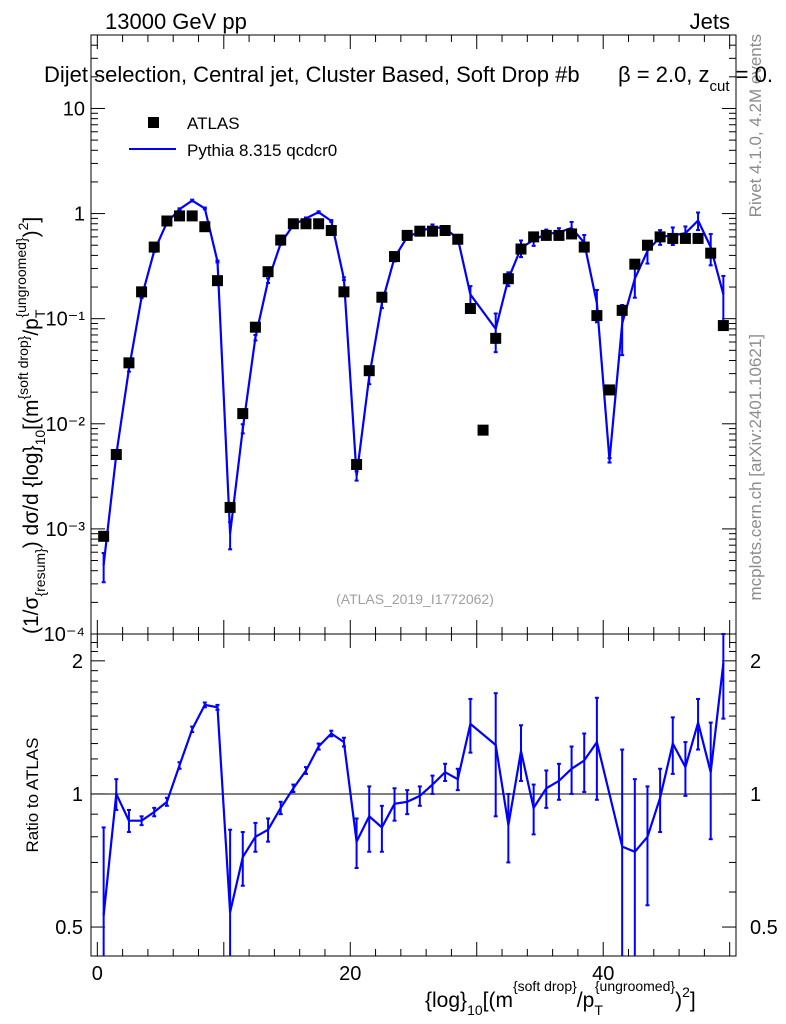  What do you see at coordinates (40, 438) in the screenshot?
I see `ylabel-sub-10: 10` at bounding box center [40, 438].